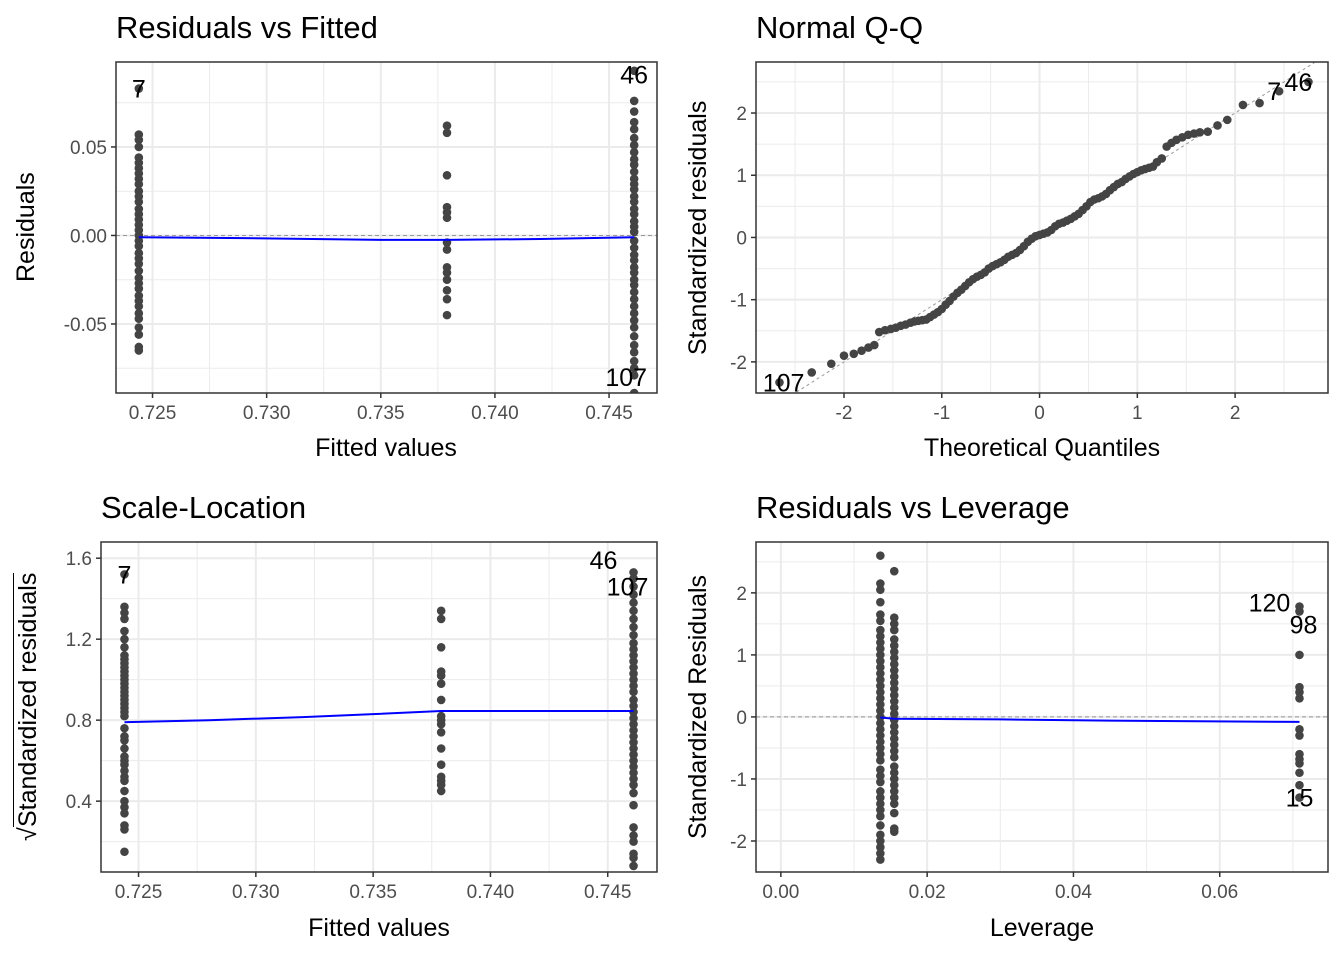  I want to click on y-tick-label: 1, so click(741, 176).